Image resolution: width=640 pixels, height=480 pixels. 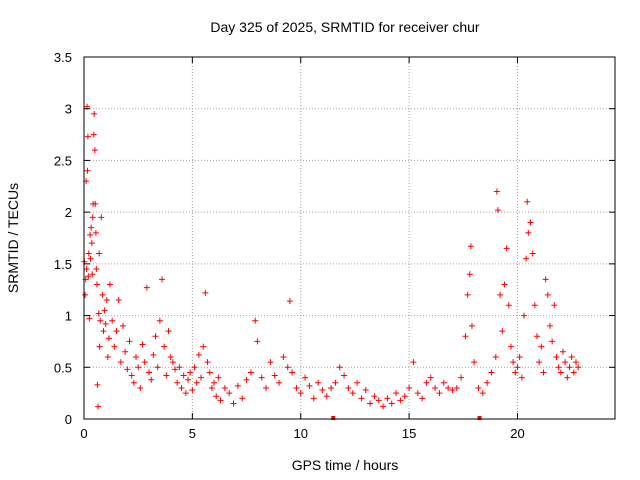 What do you see at coordinates (409, 433) in the screenshot?
I see `x-tick-label: 15` at bounding box center [409, 433].